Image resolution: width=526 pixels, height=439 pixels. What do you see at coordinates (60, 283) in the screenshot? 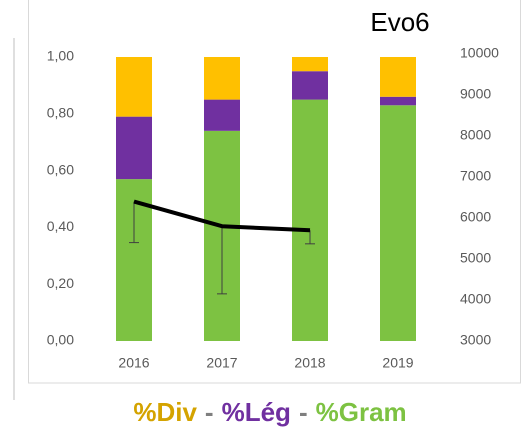
I see `y-tick-label: 0,20` at bounding box center [60, 283].